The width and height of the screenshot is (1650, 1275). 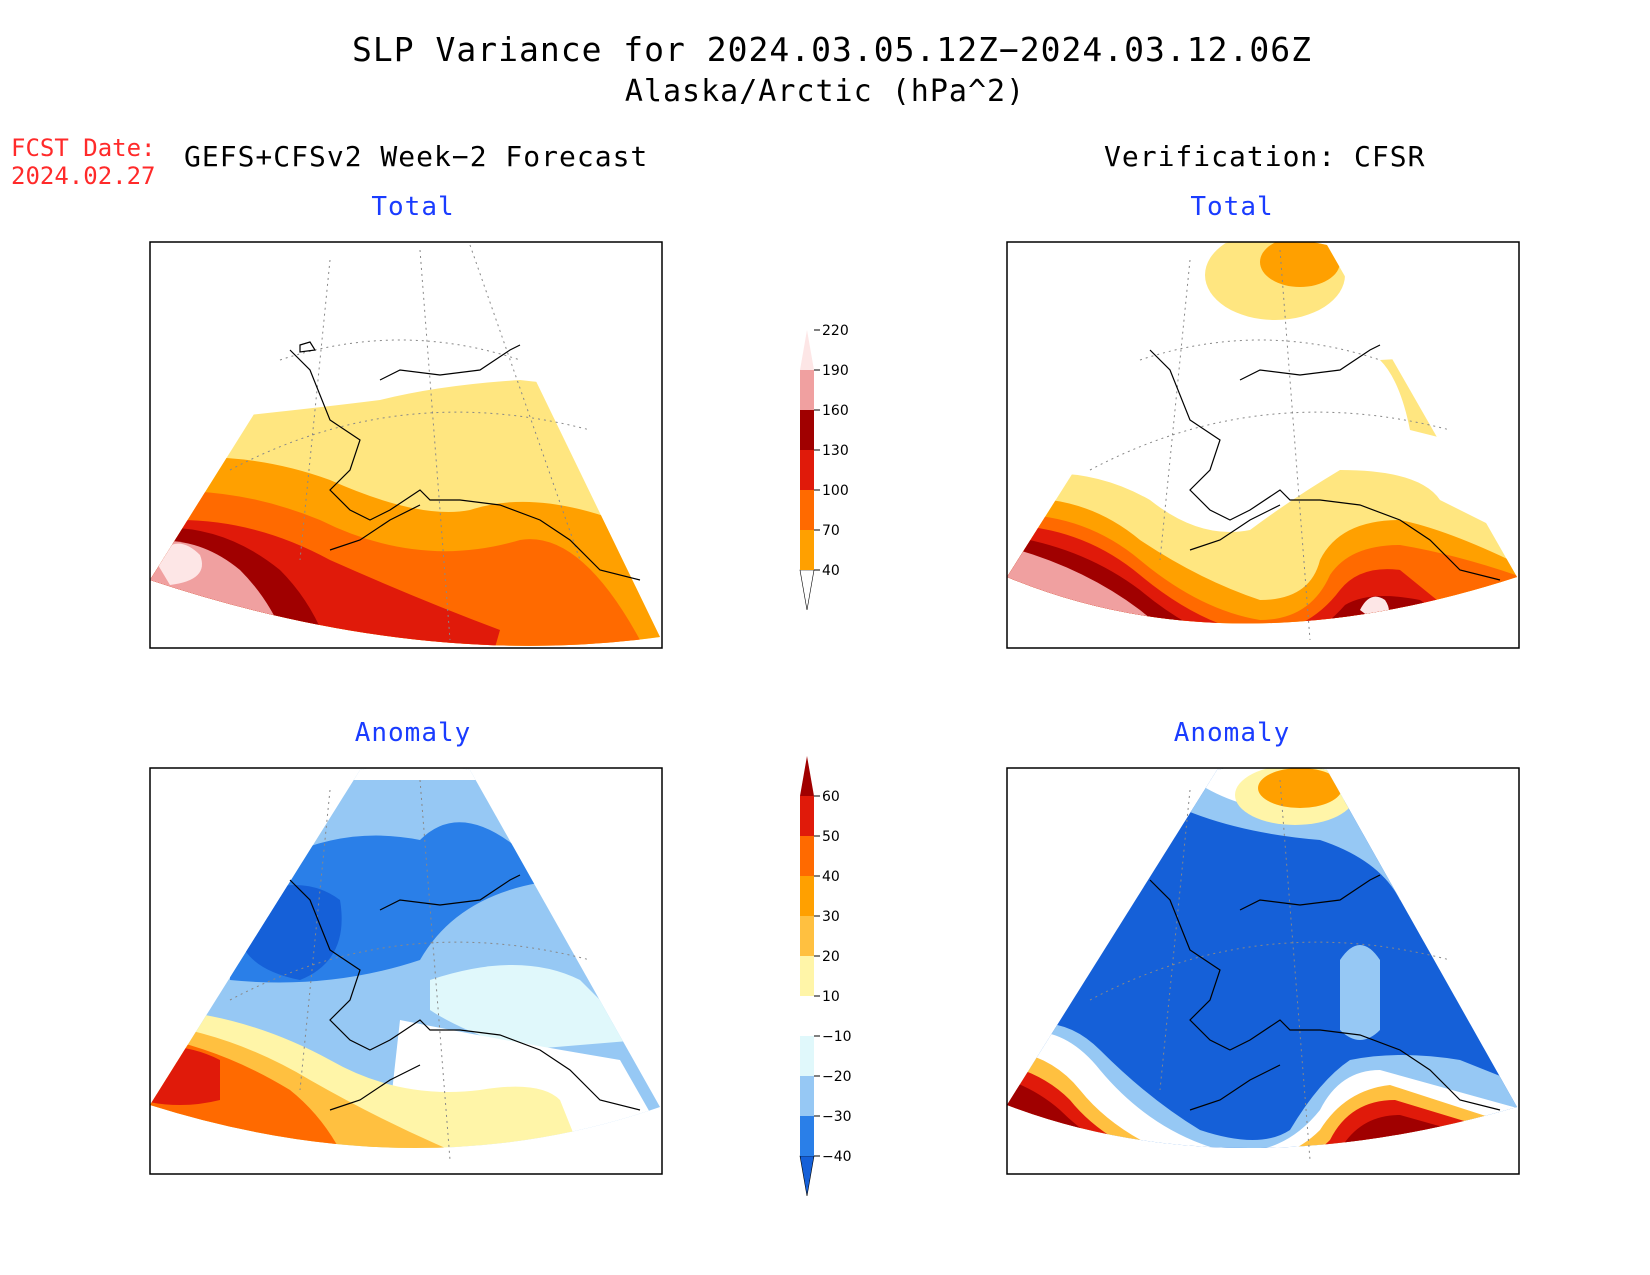 I want to click on anom-colorbar-label: 10, so click(x=831, y=997).